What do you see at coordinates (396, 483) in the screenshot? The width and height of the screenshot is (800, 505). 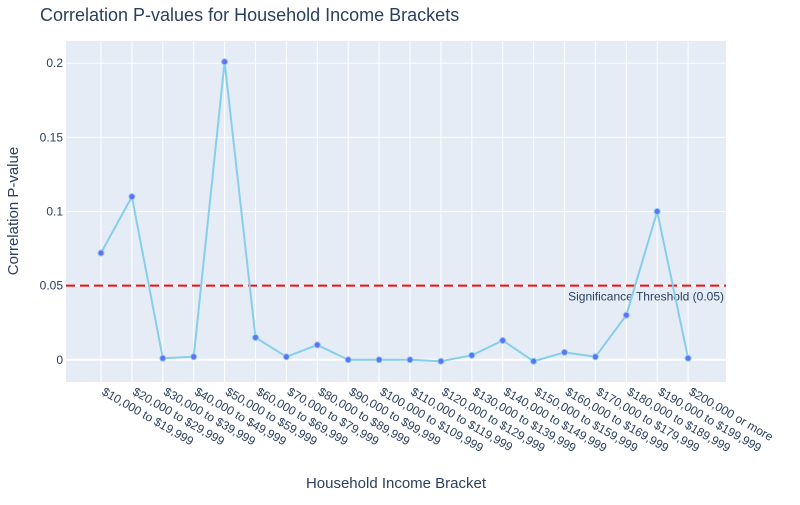 I see `x-axis-title: Household Income Bracket` at bounding box center [396, 483].